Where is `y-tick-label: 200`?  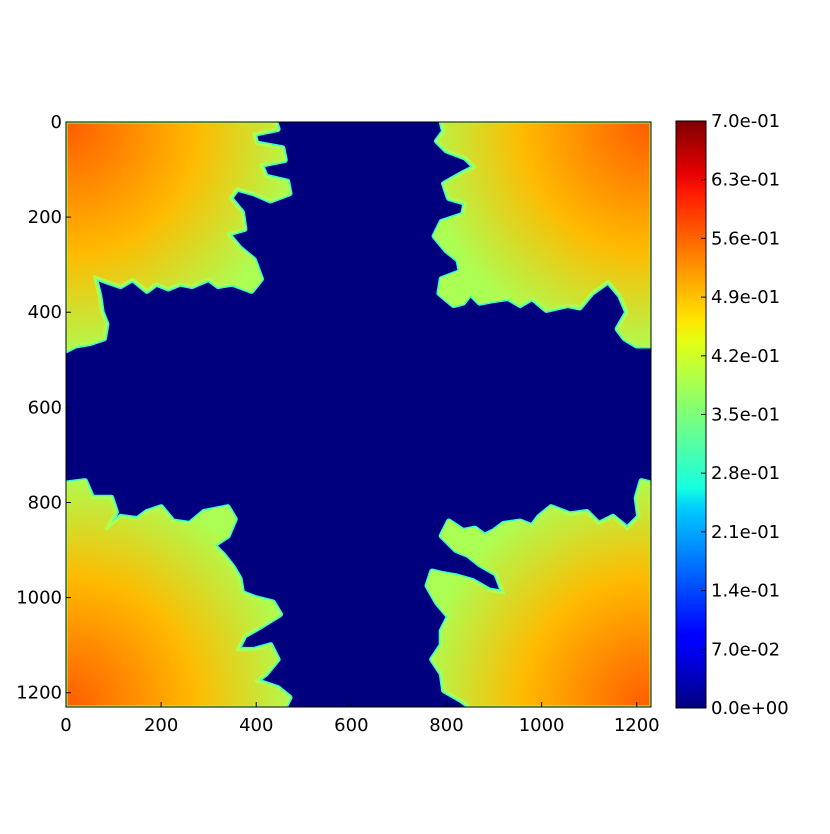 y-tick-label: 200 is located at coordinates (45, 217).